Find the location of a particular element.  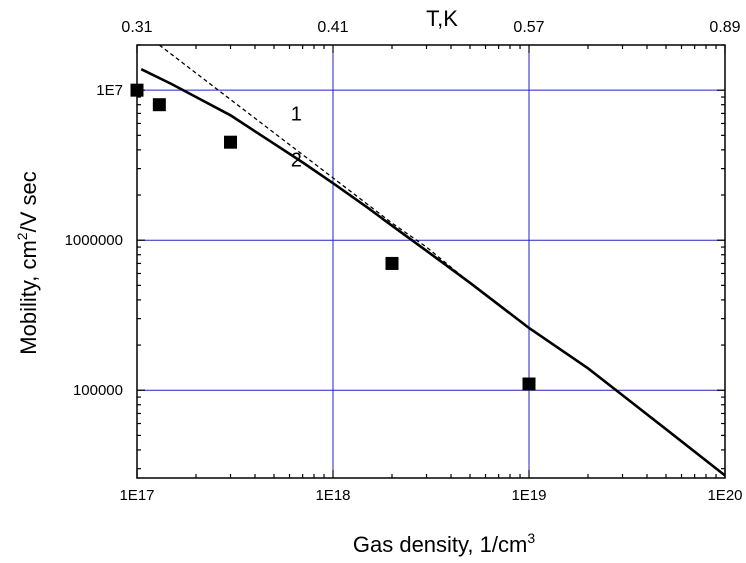

top-axis-title: T,K is located at coordinates (442, 18).